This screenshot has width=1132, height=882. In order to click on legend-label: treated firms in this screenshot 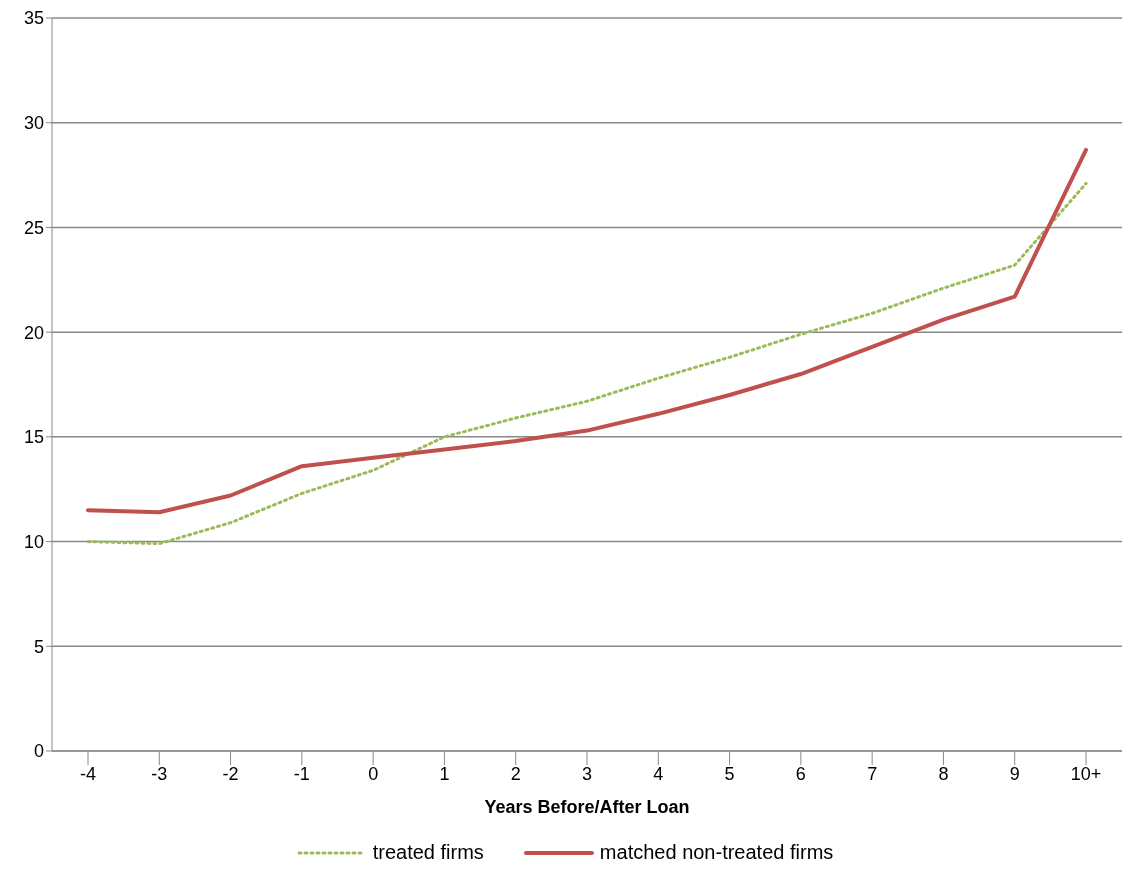, I will do `click(428, 852)`.